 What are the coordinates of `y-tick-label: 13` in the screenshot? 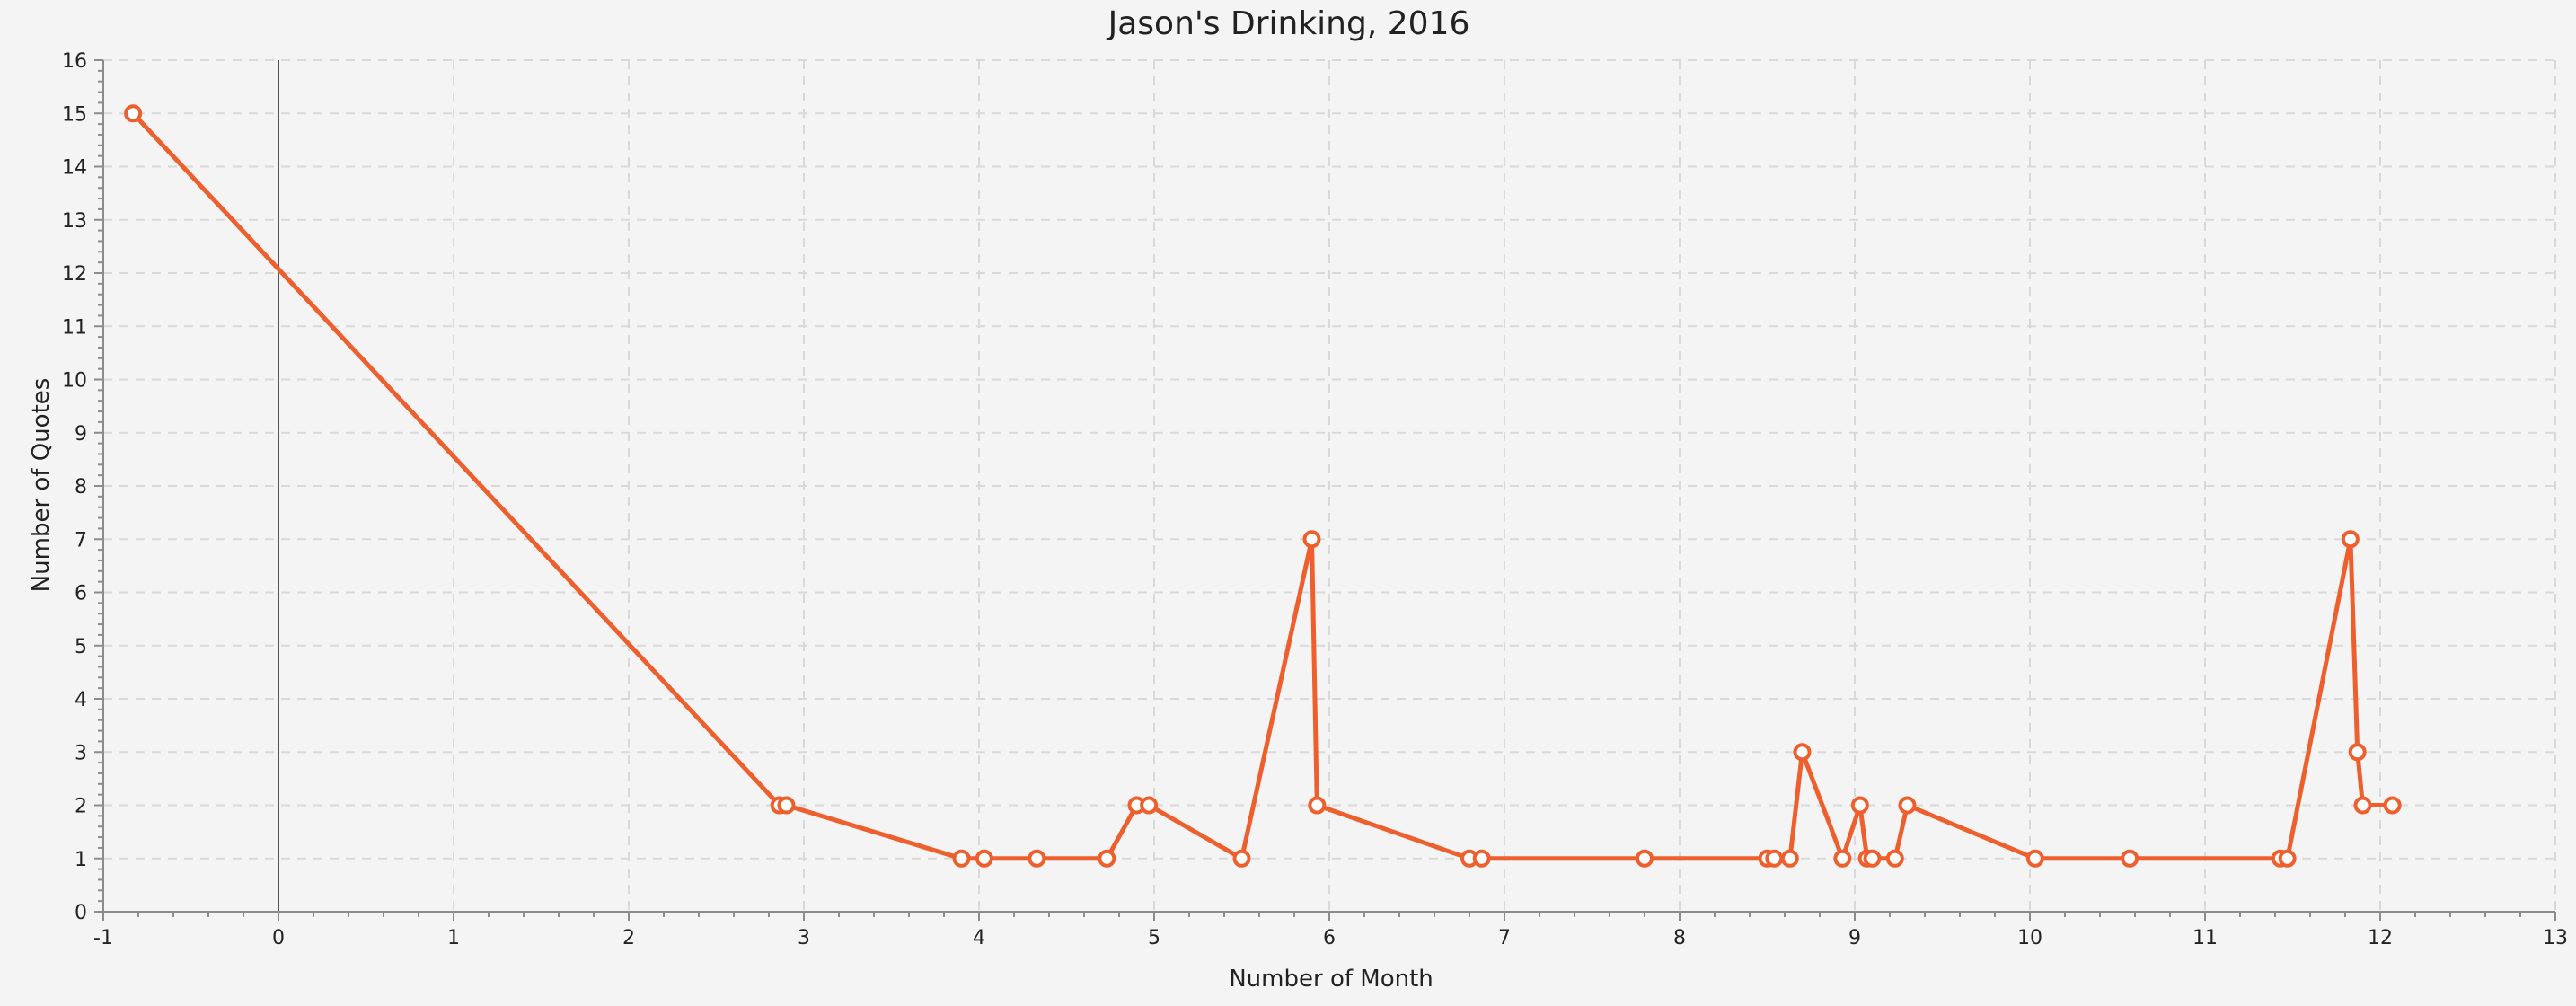 It's located at (74, 221).